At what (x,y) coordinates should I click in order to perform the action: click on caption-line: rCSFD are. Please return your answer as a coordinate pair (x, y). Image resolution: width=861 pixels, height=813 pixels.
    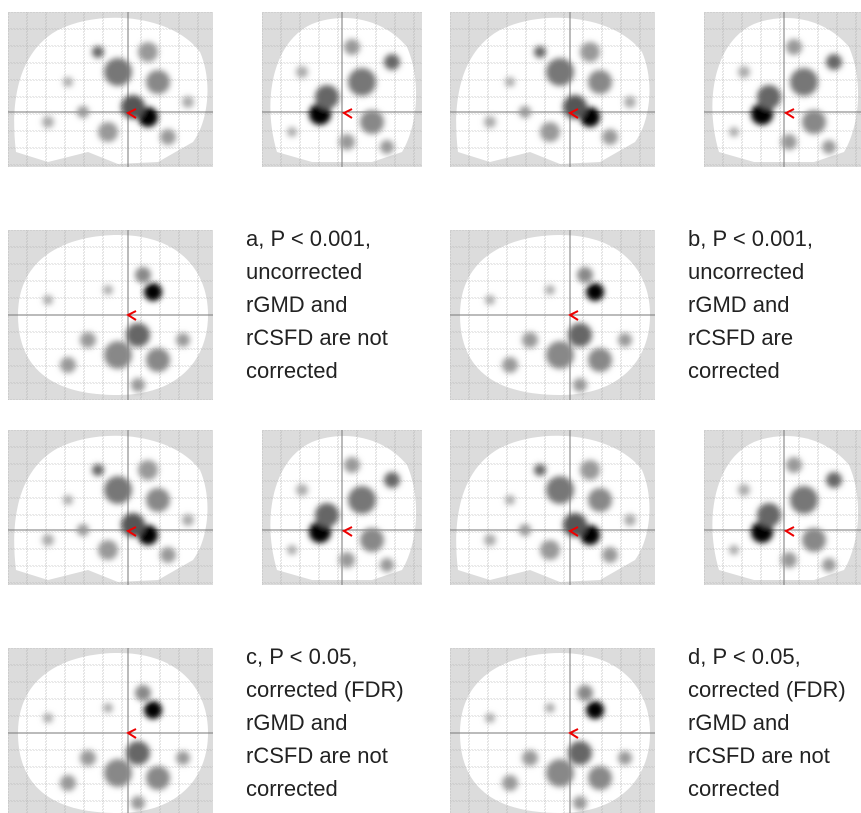
    Looking at the image, I should click on (741, 337).